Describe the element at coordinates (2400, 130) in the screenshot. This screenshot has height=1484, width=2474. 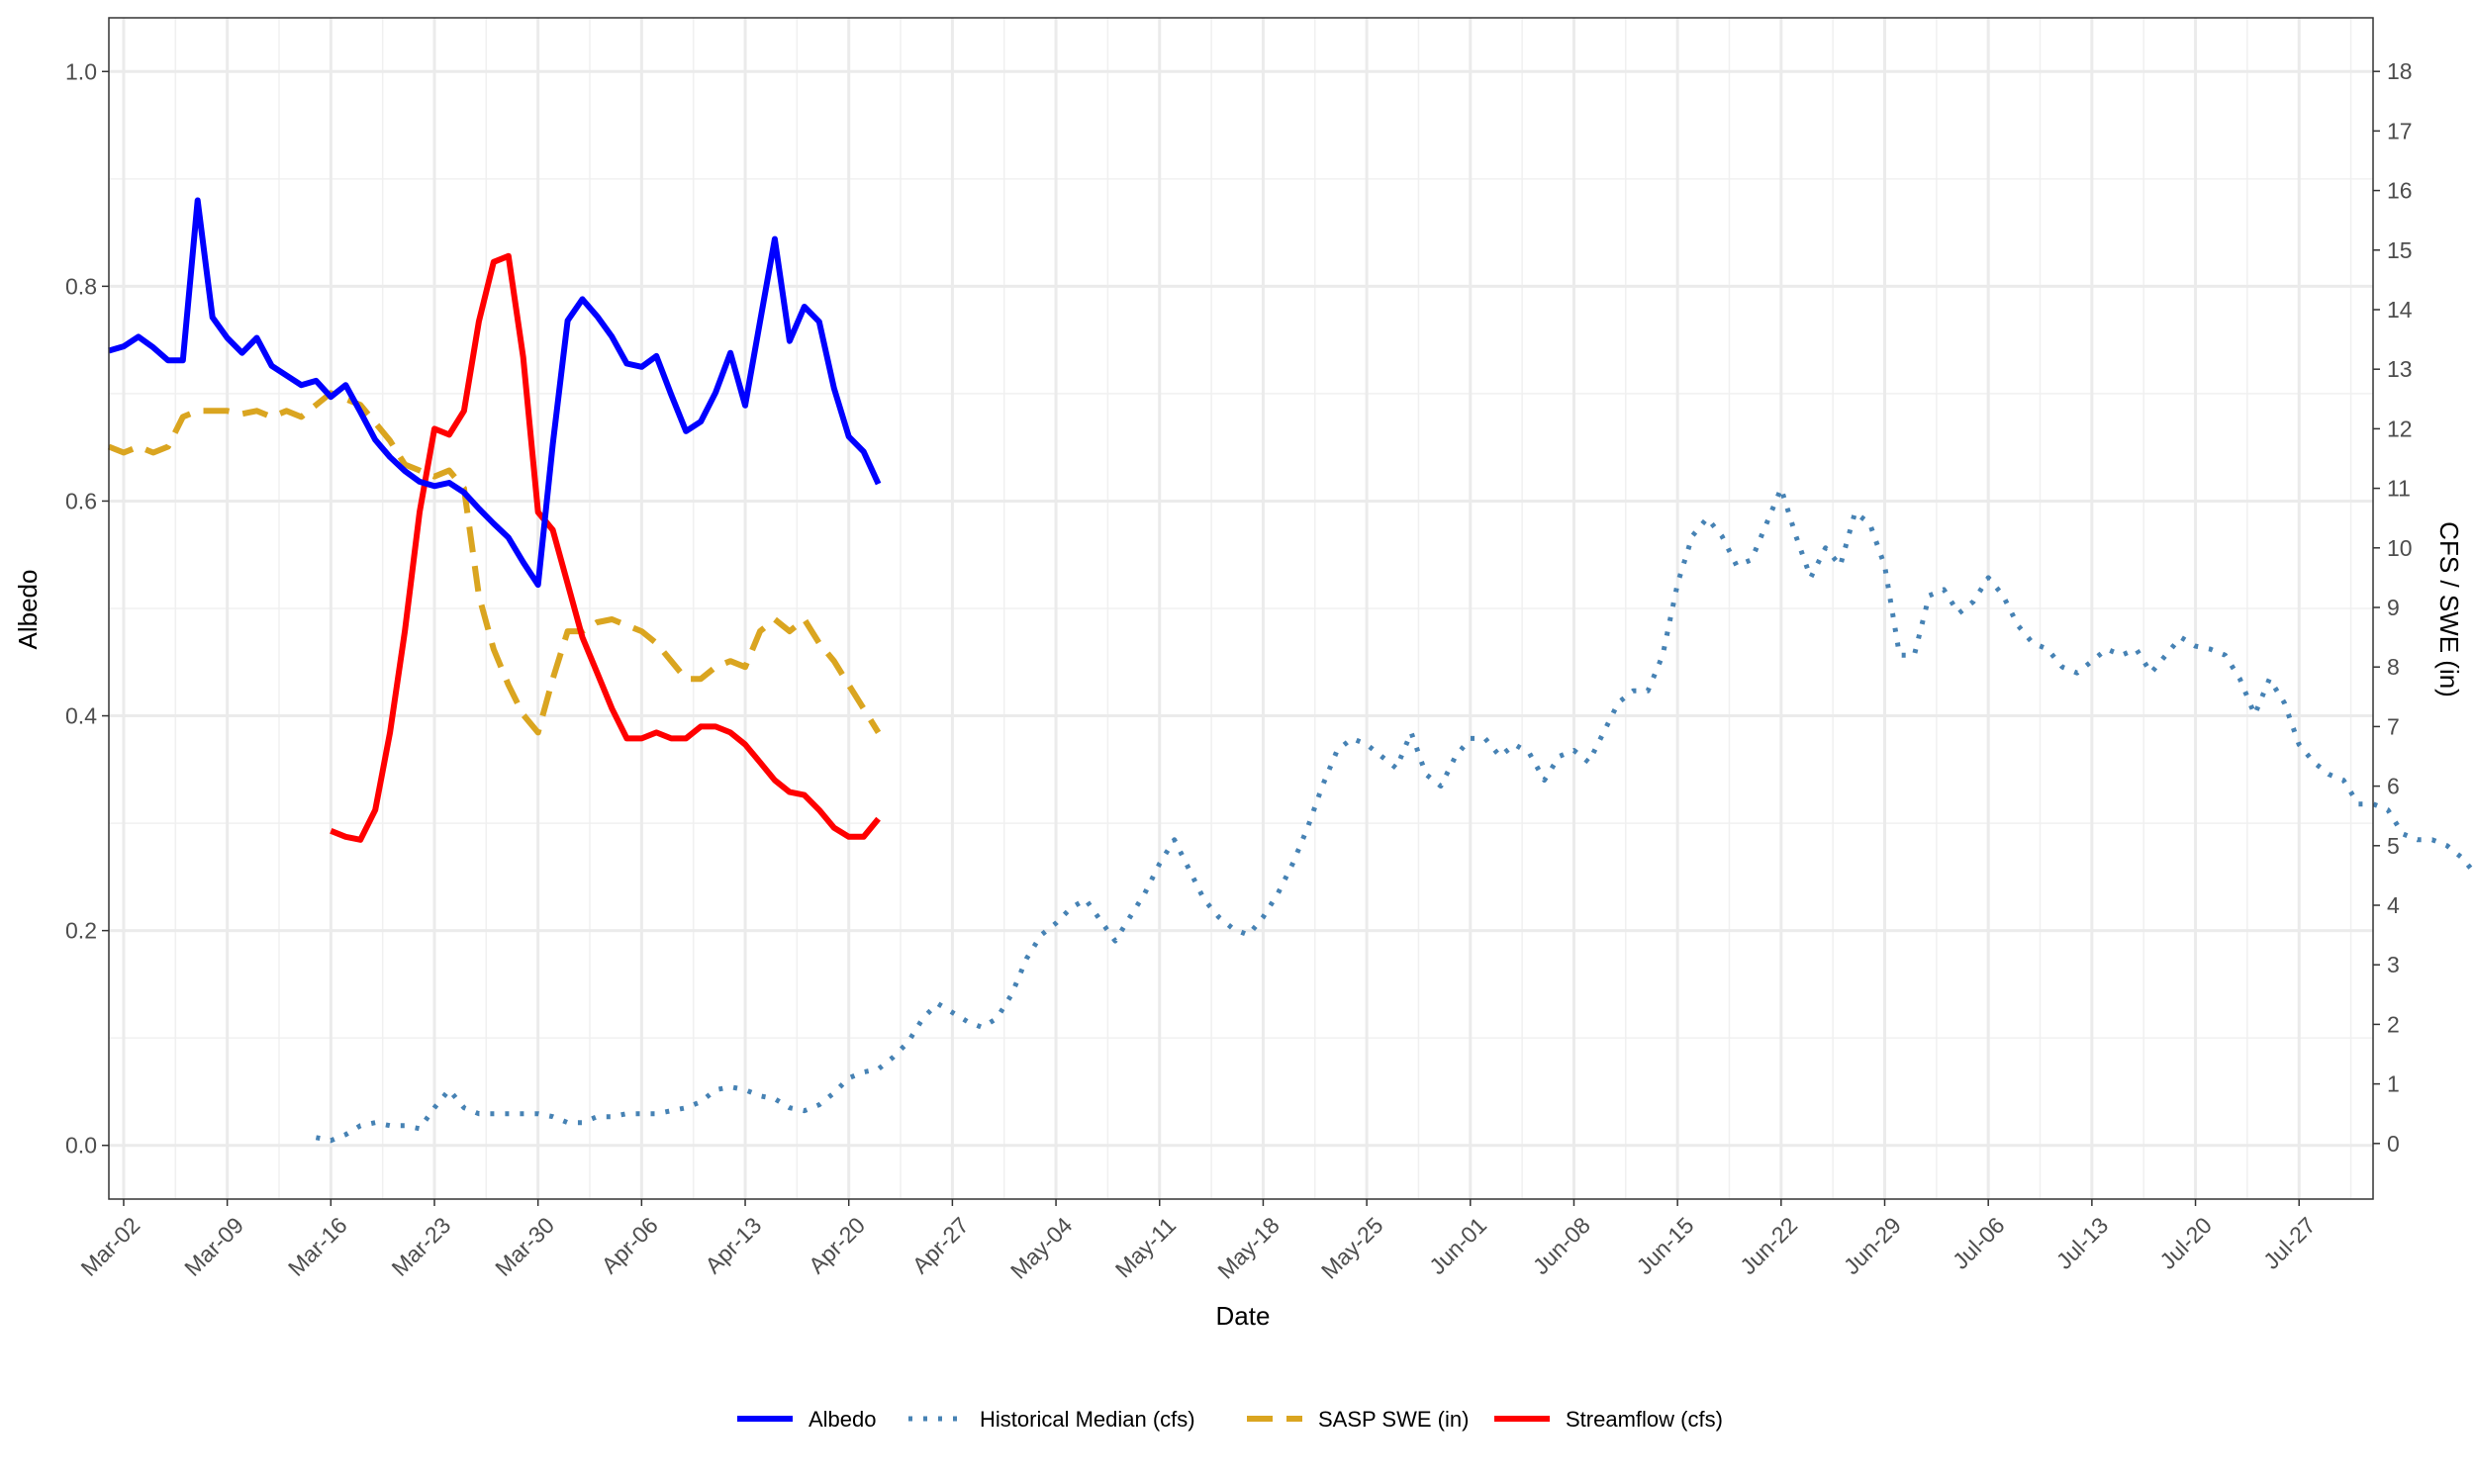
I see `y-right-tick-label: 17` at that location.